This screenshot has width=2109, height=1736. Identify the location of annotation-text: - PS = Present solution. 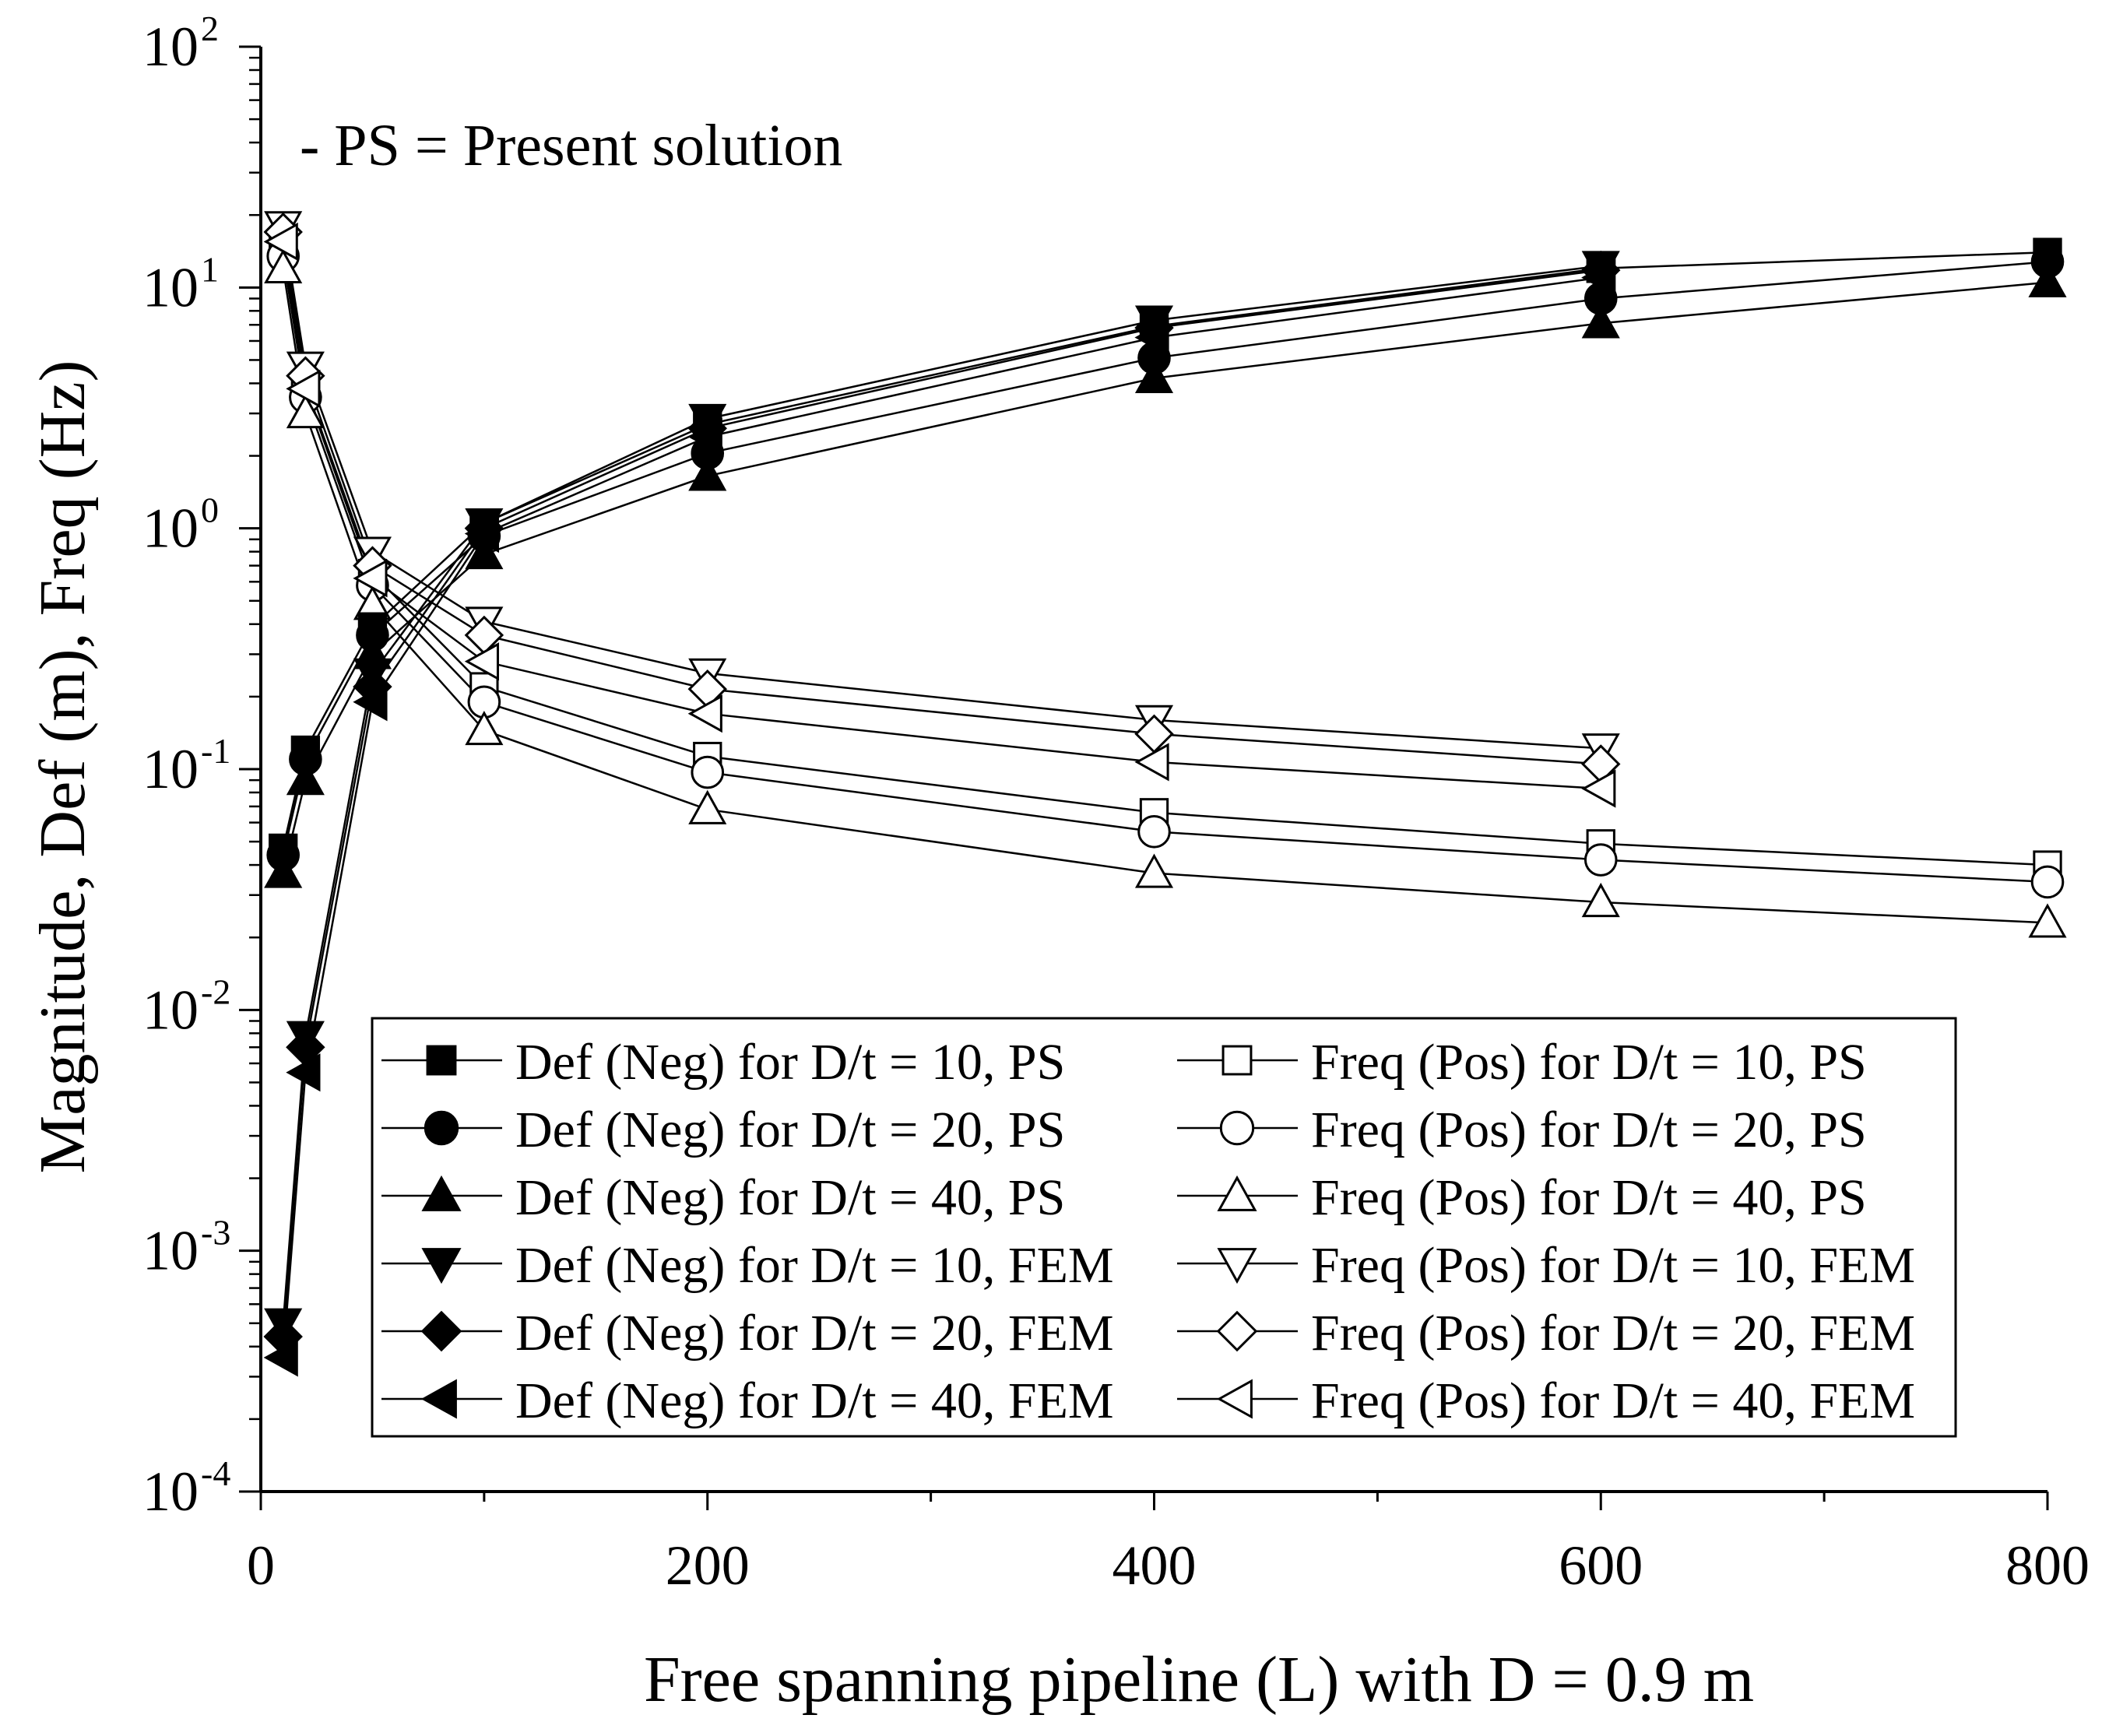
(571, 145).